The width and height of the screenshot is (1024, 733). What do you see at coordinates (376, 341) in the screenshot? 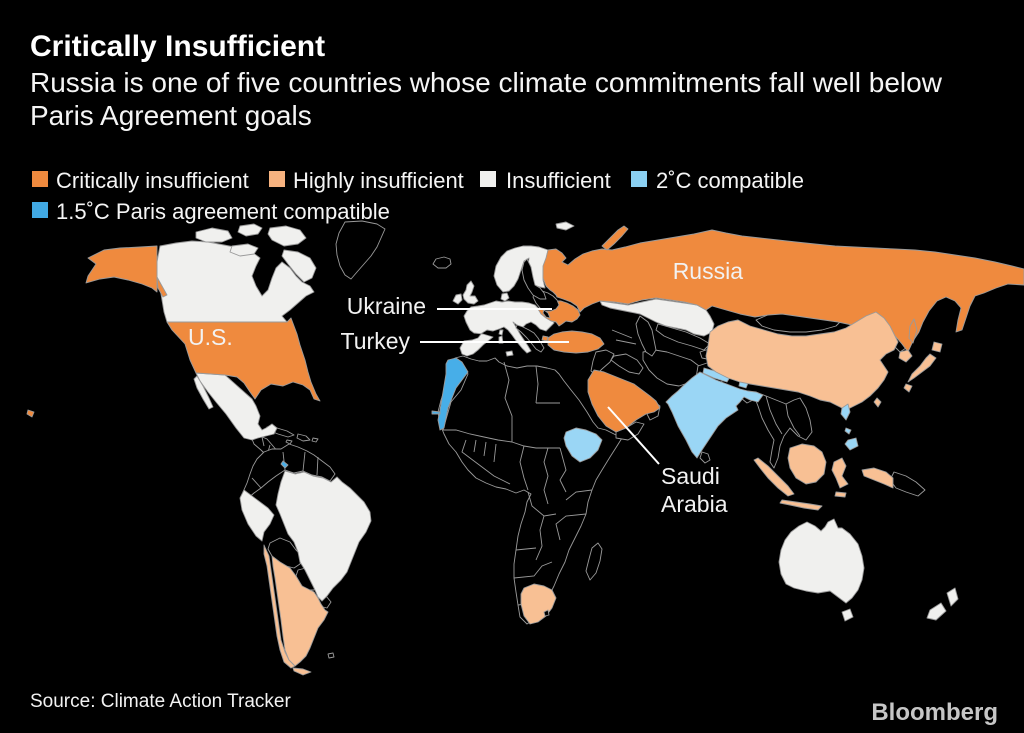
I see `svg-text: Turkey` at bounding box center [376, 341].